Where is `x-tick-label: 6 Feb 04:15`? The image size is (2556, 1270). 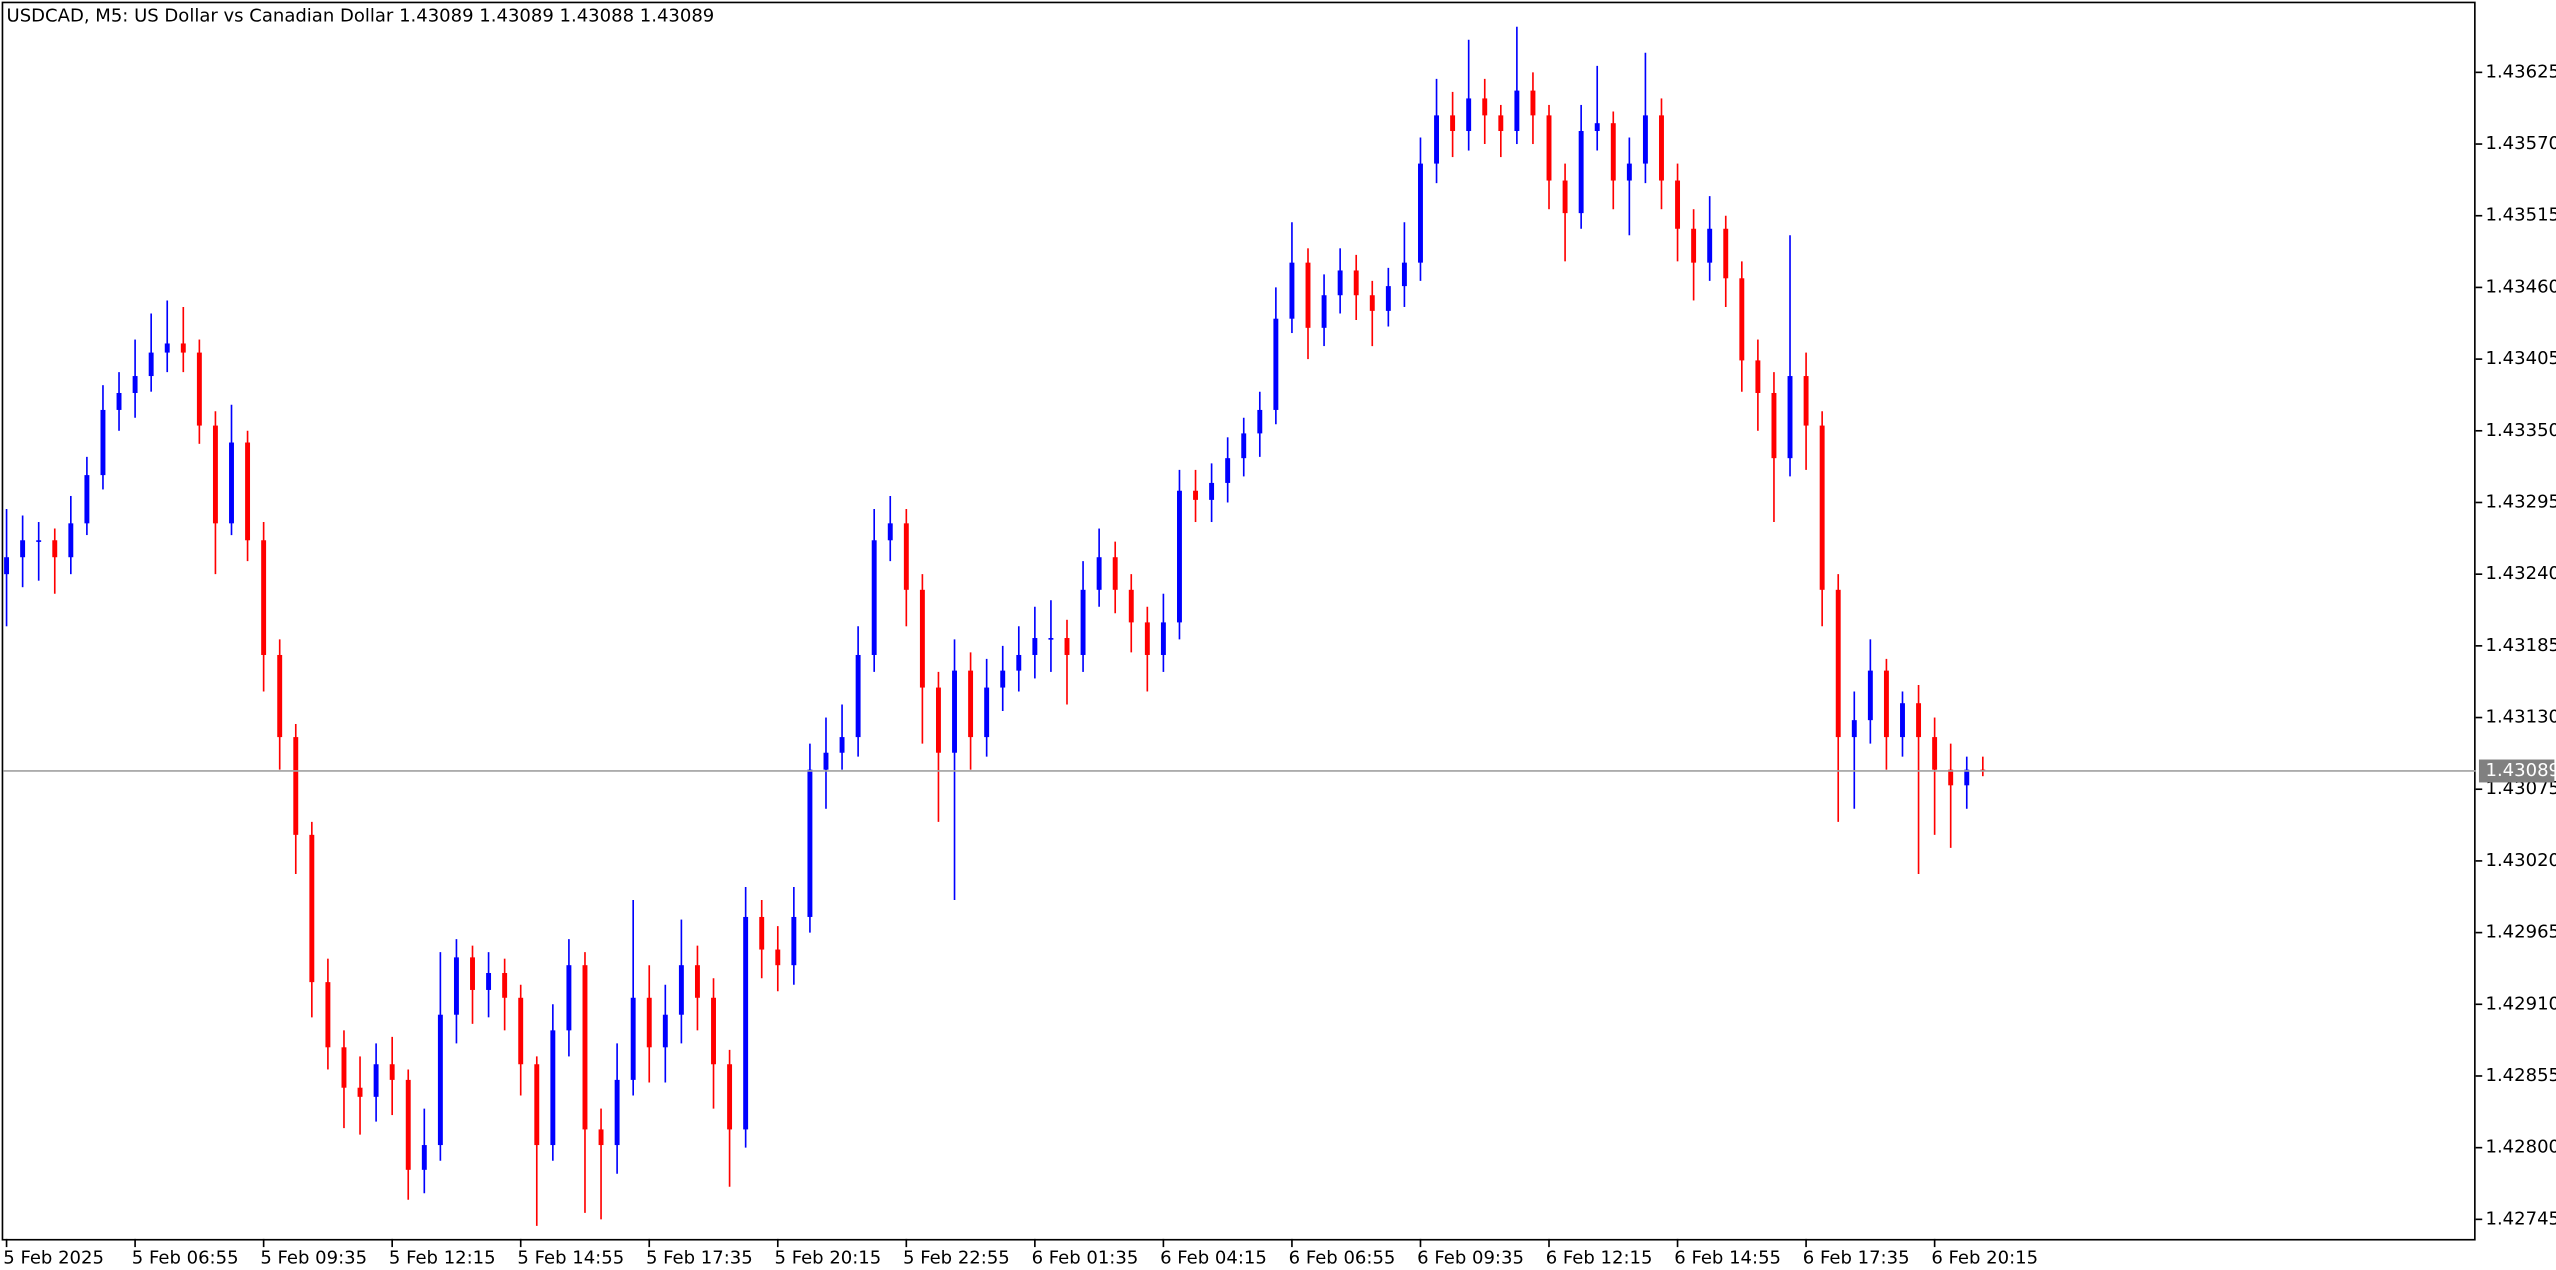
x-tick-label: 6 Feb 04:15 is located at coordinates (1213, 1258).